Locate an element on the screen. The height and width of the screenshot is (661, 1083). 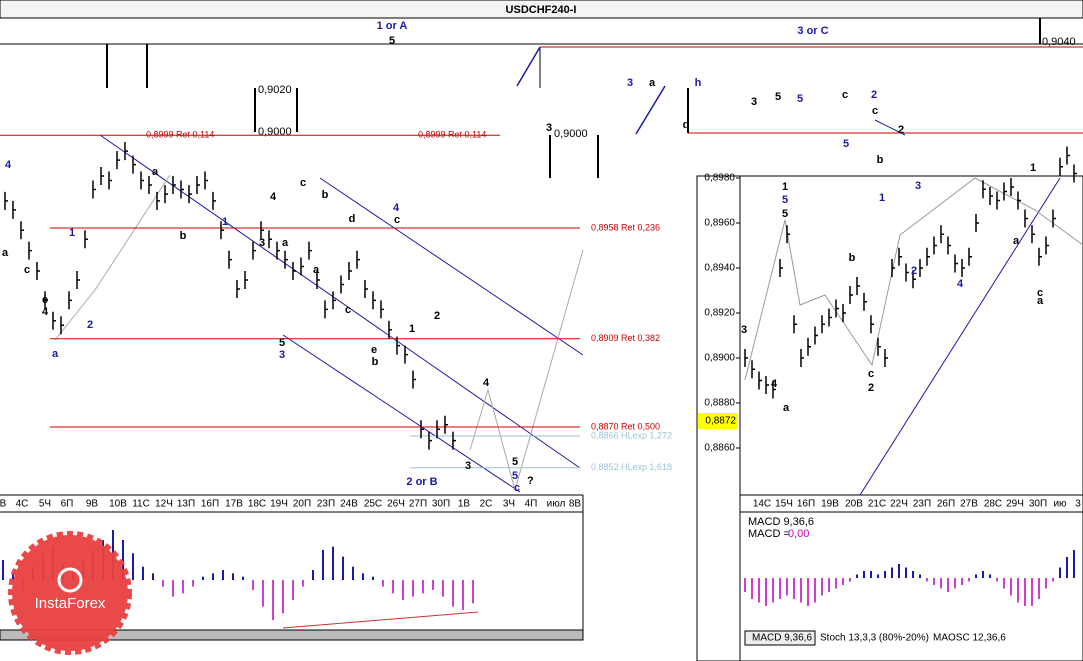
wave-note: 2 or B is located at coordinates (421, 482).